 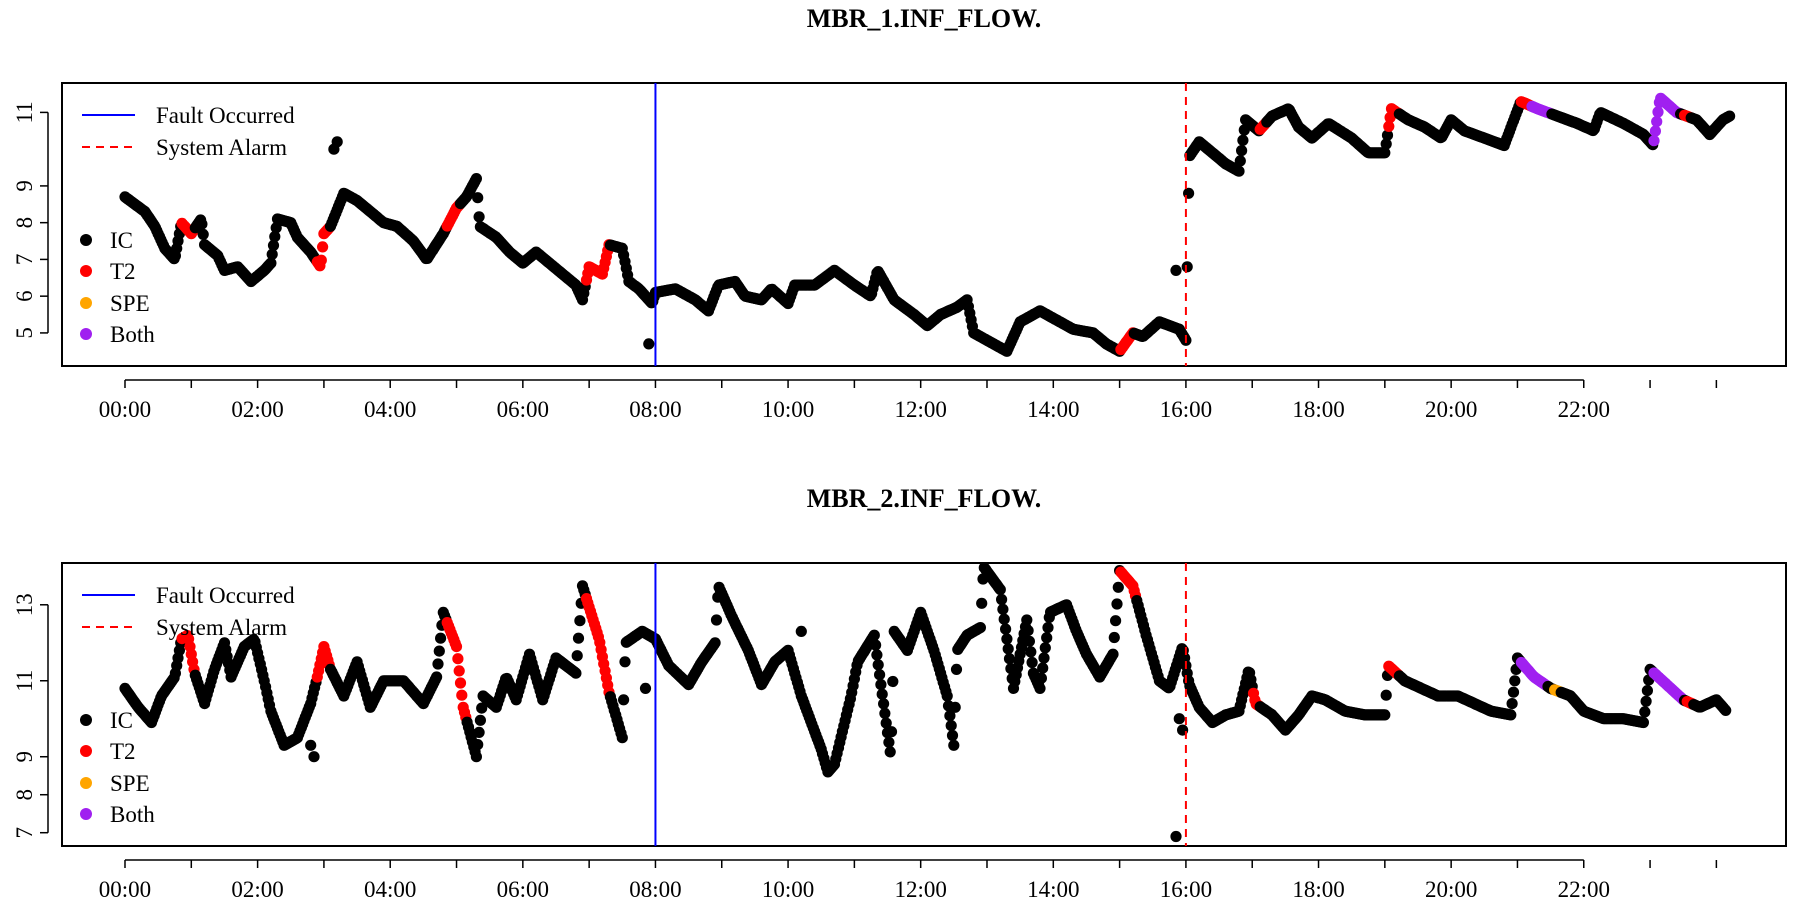 I want to click on x-tick-label: 14:00, so click(x=1053, y=889).